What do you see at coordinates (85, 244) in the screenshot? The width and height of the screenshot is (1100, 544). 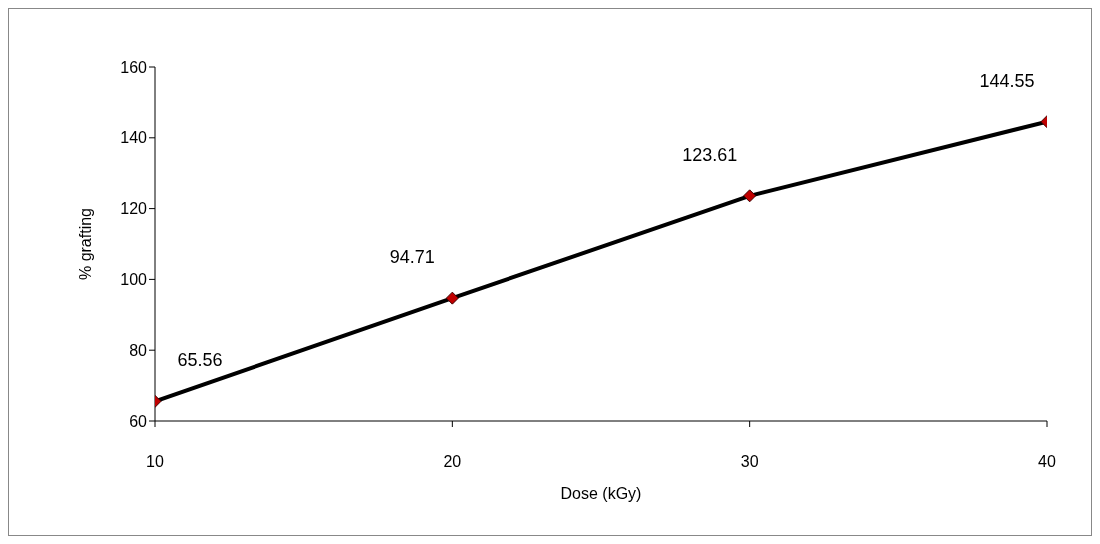 I see `y-axis-title: % grafting` at bounding box center [85, 244].